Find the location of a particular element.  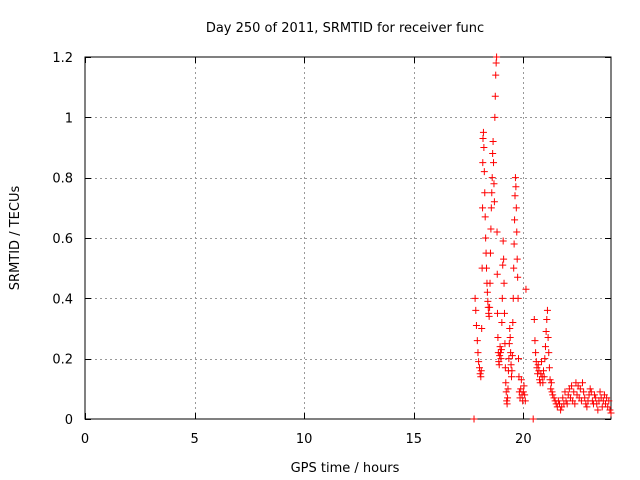

y-axis-label: SRMTID / TECUs is located at coordinates (15, 238).